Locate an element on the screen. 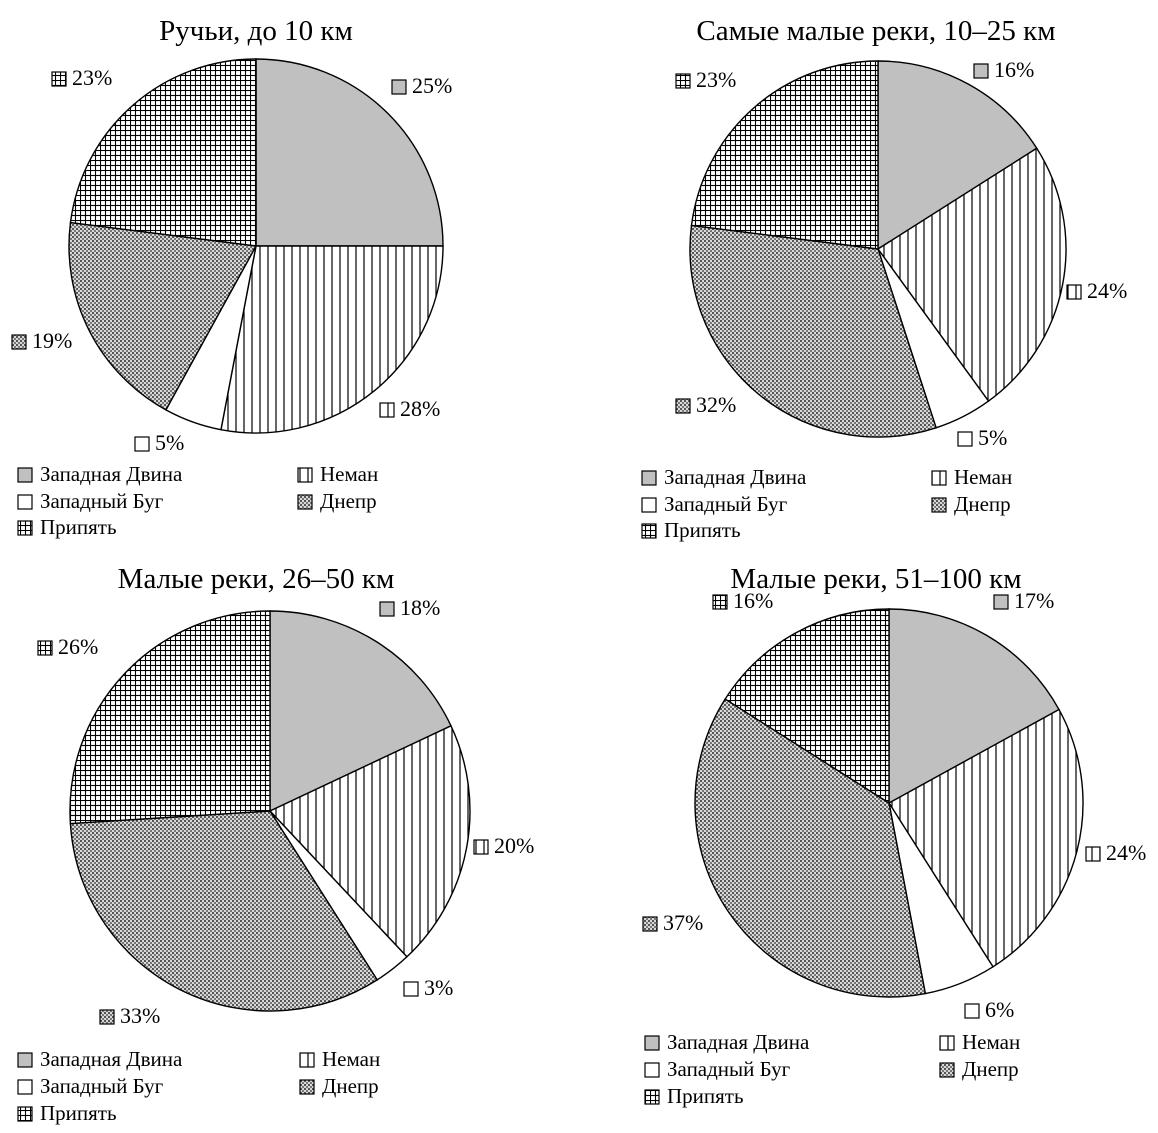 The height and width of the screenshot is (1133, 1158). slice-percent-label: 32% is located at coordinates (716, 404).